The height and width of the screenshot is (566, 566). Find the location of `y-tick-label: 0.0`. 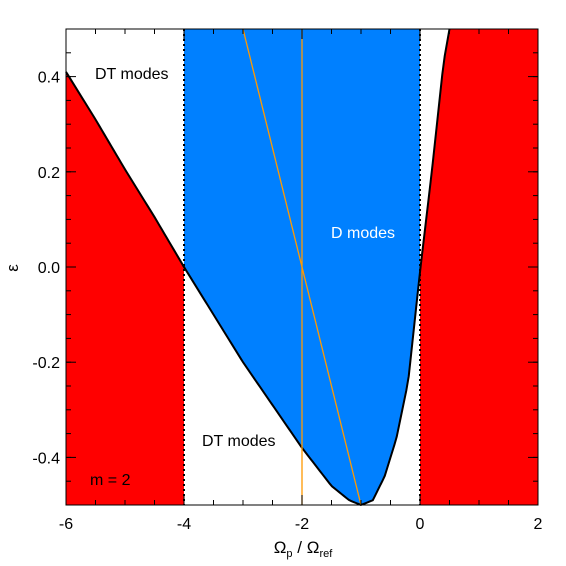

y-tick-label: 0.0 is located at coordinates (49, 268).